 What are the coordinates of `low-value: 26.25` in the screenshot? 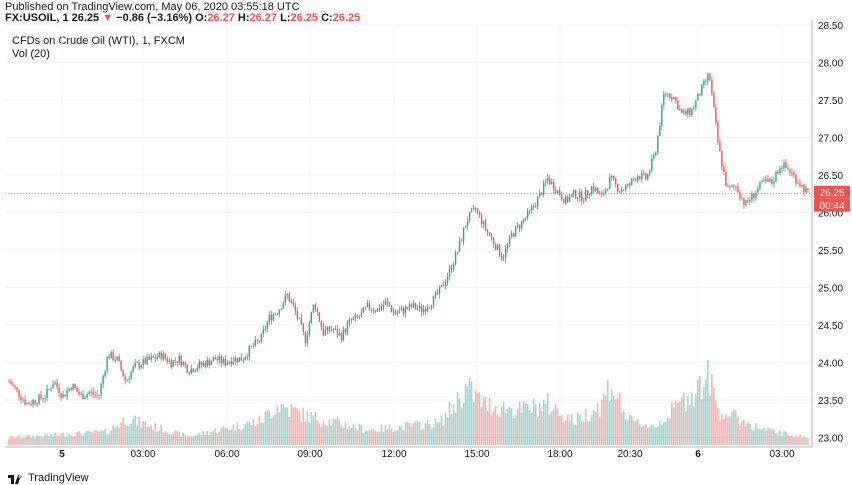 It's located at (304, 18).